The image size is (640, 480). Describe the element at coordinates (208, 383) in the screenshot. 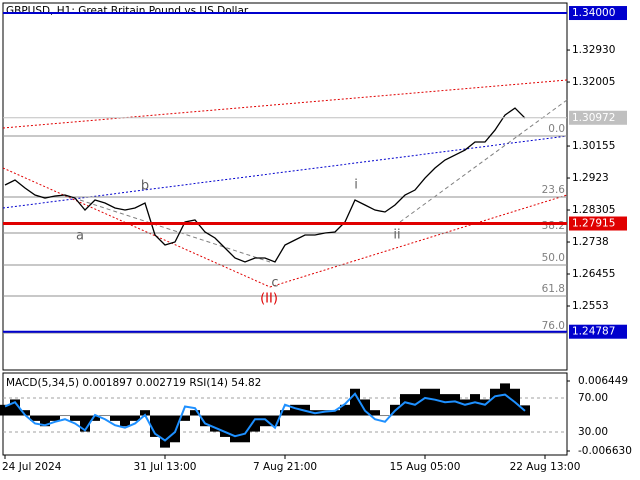

I see `indicator-title-part: RSI(14)` at that location.